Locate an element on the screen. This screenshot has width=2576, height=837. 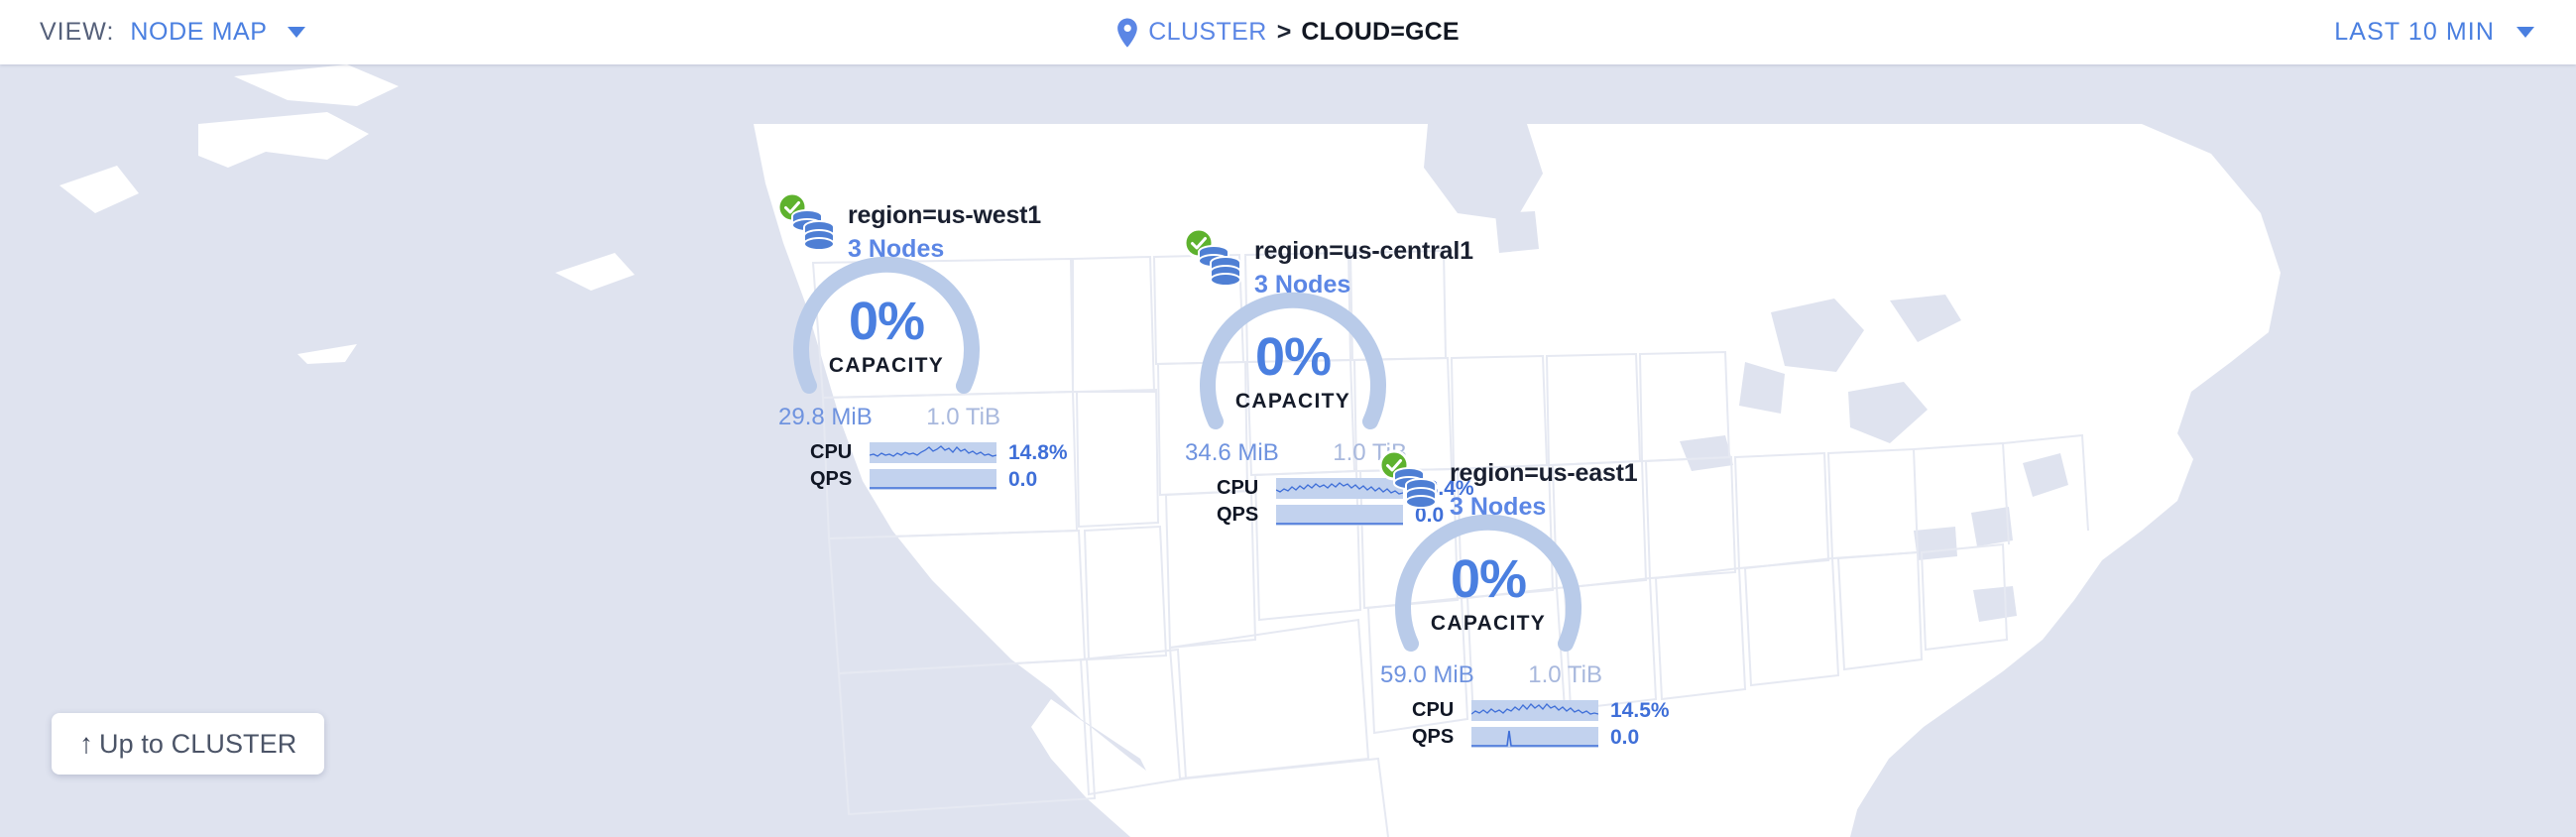
region-name-label: region=us-central1 is located at coordinates (1364, 251).